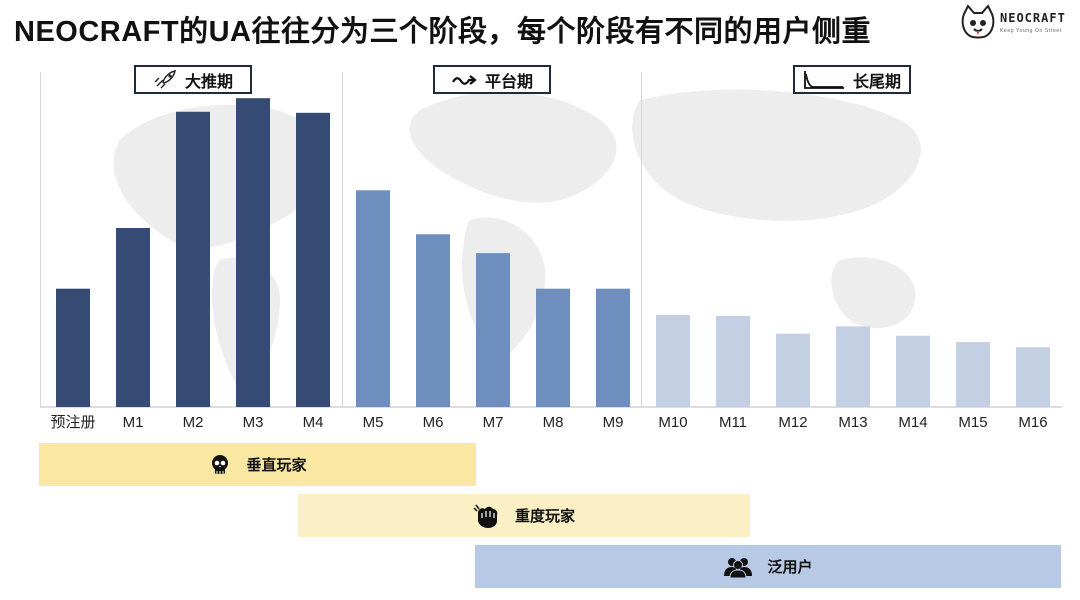 The width and height of the screenshot is (1080, 600). I want to click on x-tick-label: M13, so click(852, 422).